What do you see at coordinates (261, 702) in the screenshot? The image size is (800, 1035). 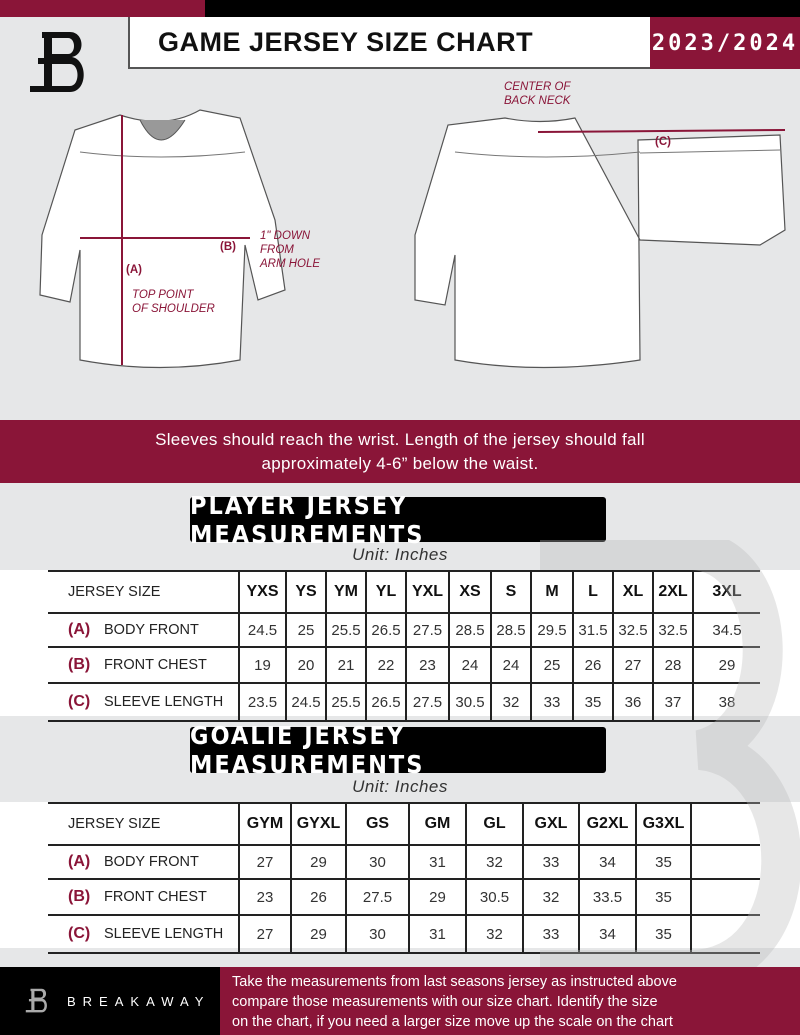 I see `measurement-value: 23.5` at bounding box center [261, 702].